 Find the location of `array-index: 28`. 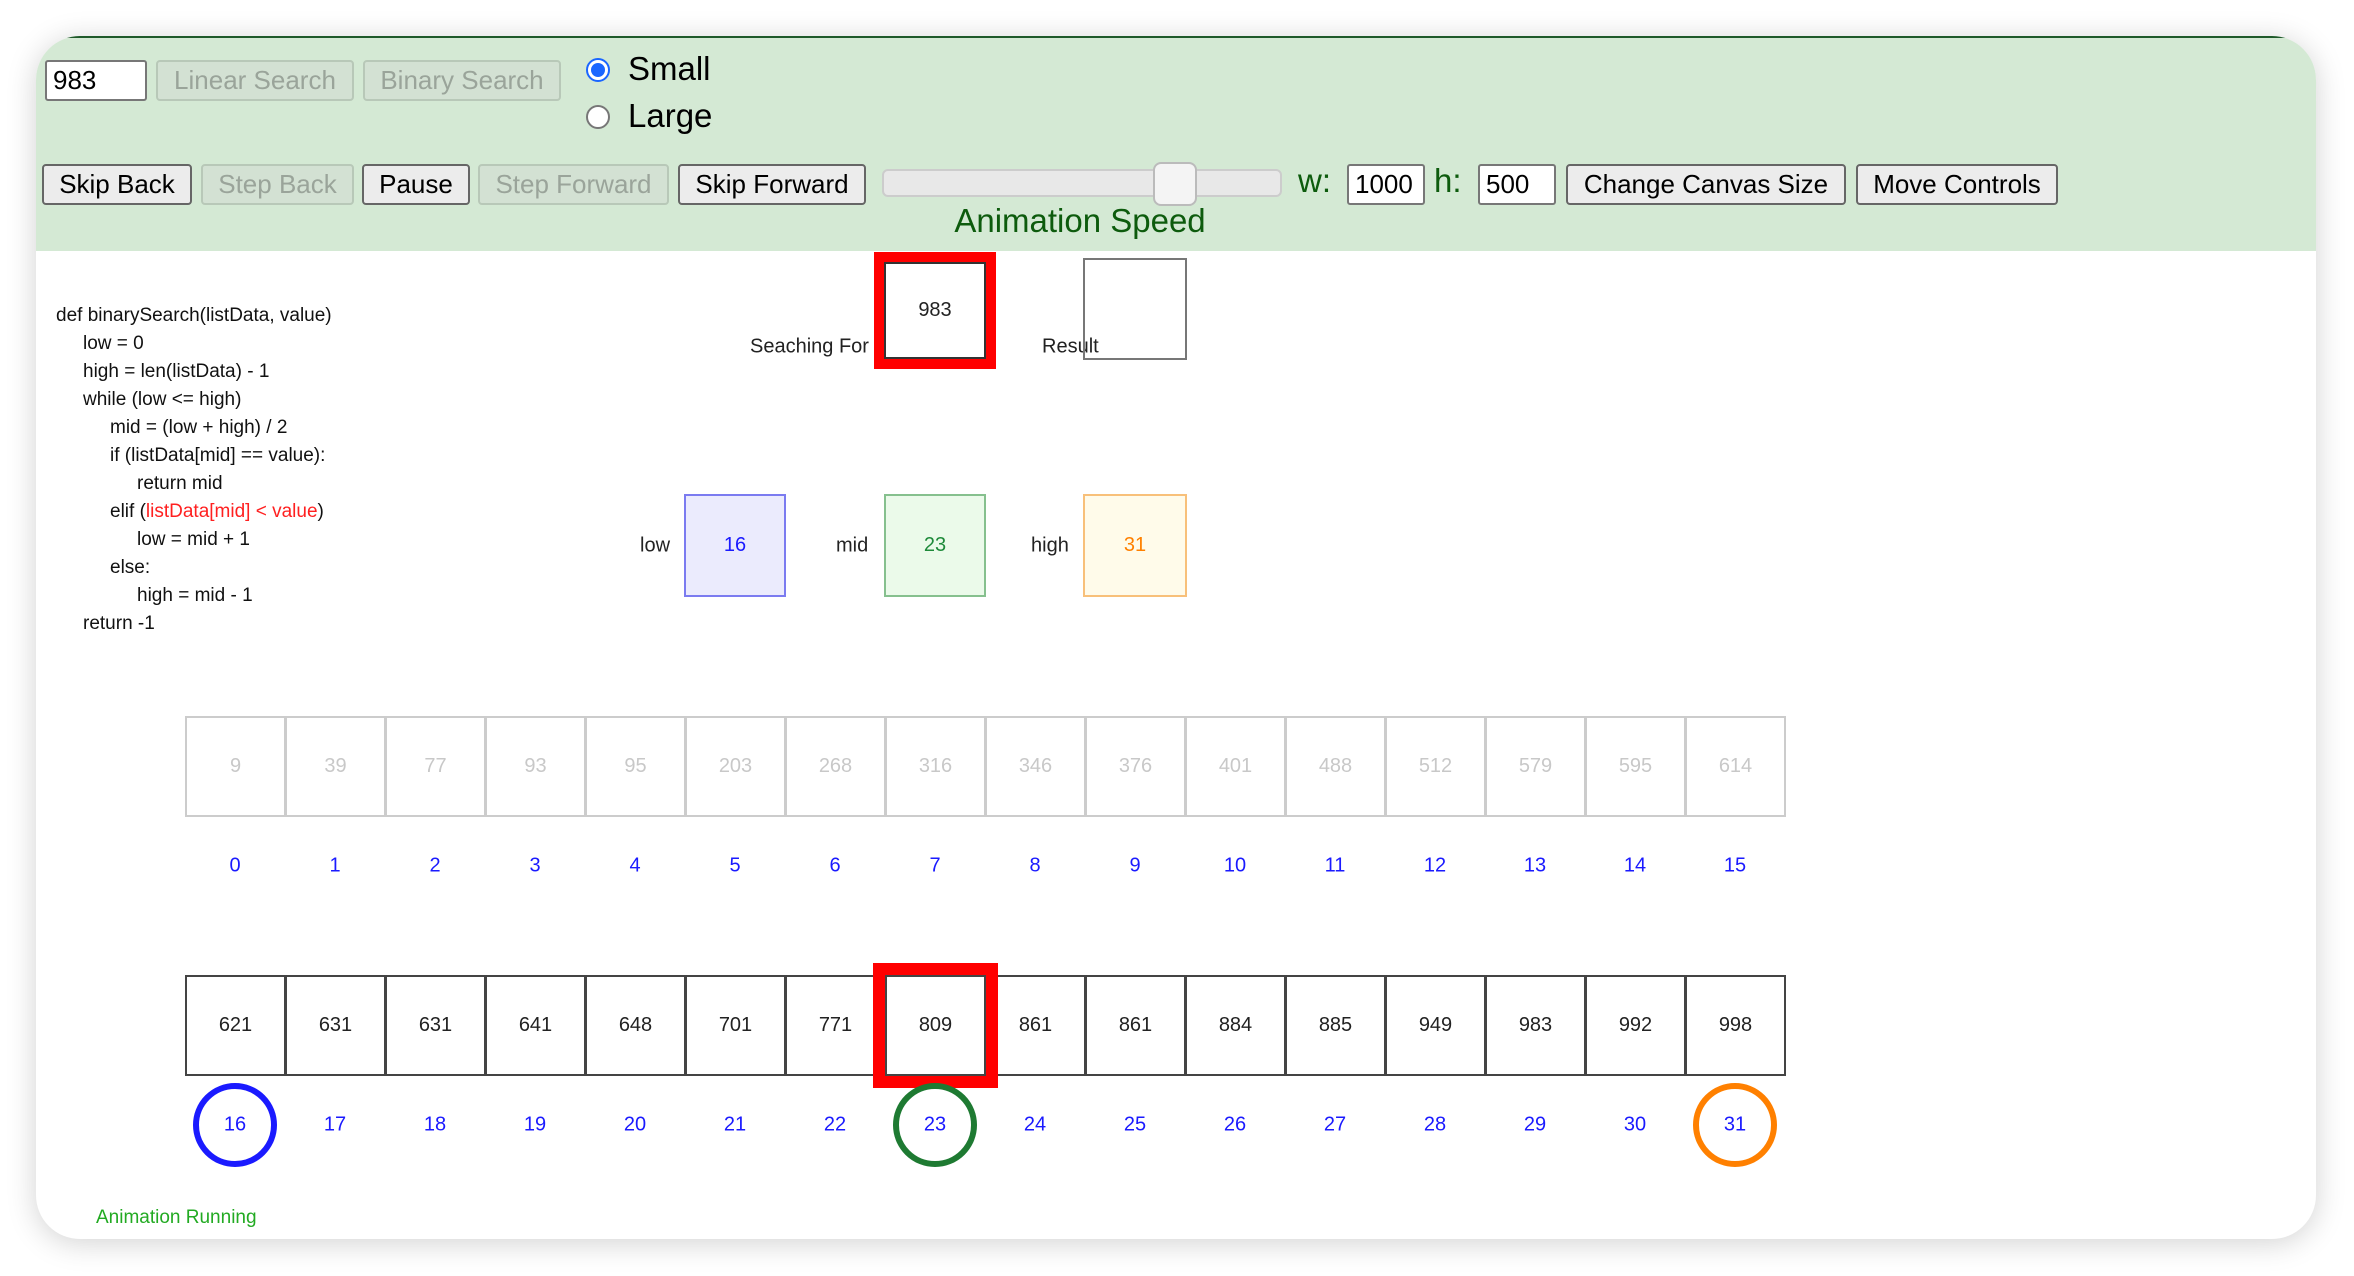

array-index: 28 is located at coordinates (1435, 1124).